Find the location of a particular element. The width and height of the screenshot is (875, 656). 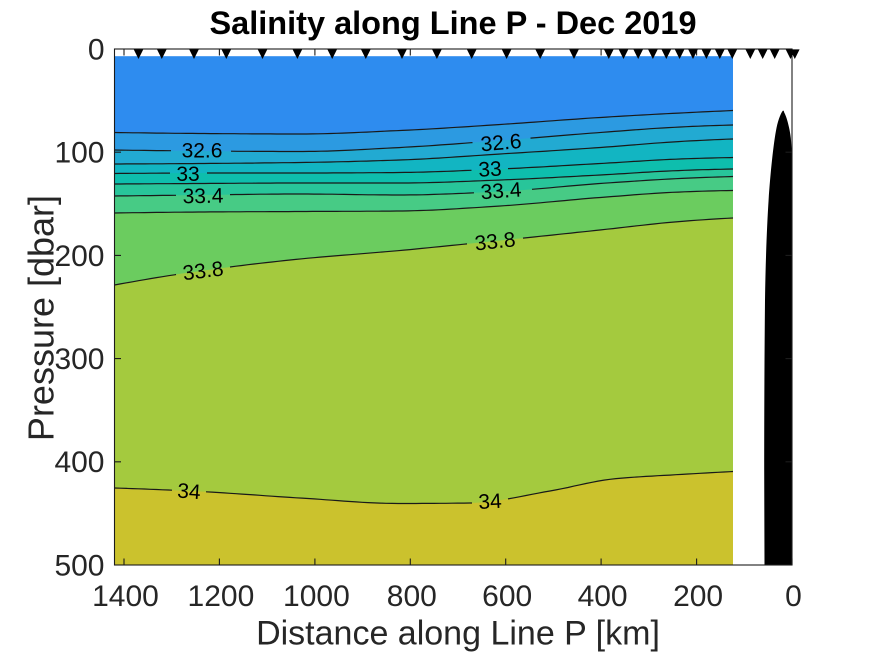

svg-text: 300 is located at coordinates (79, 359).